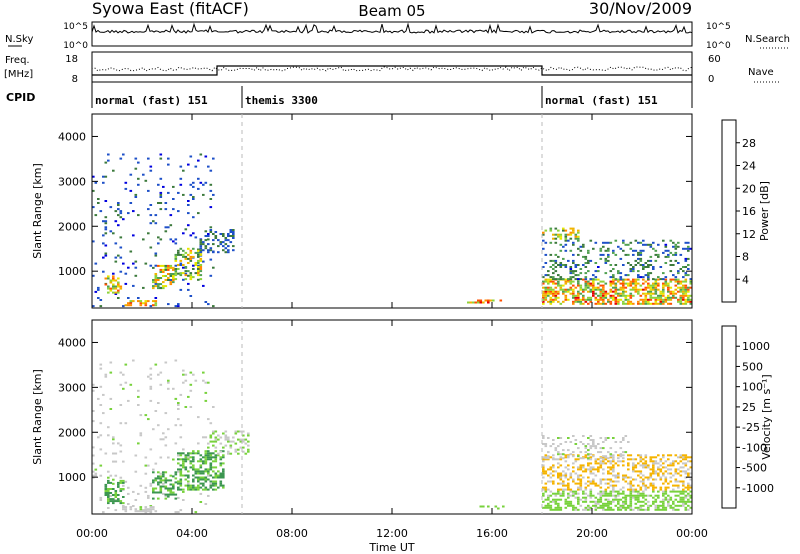 Image resolution: width=800 pixels, height=554 pixels. I want to click on nsky-panel: N.Sky 10^5 10^0 10^5 10^0 N.Search, so click(397, 36).